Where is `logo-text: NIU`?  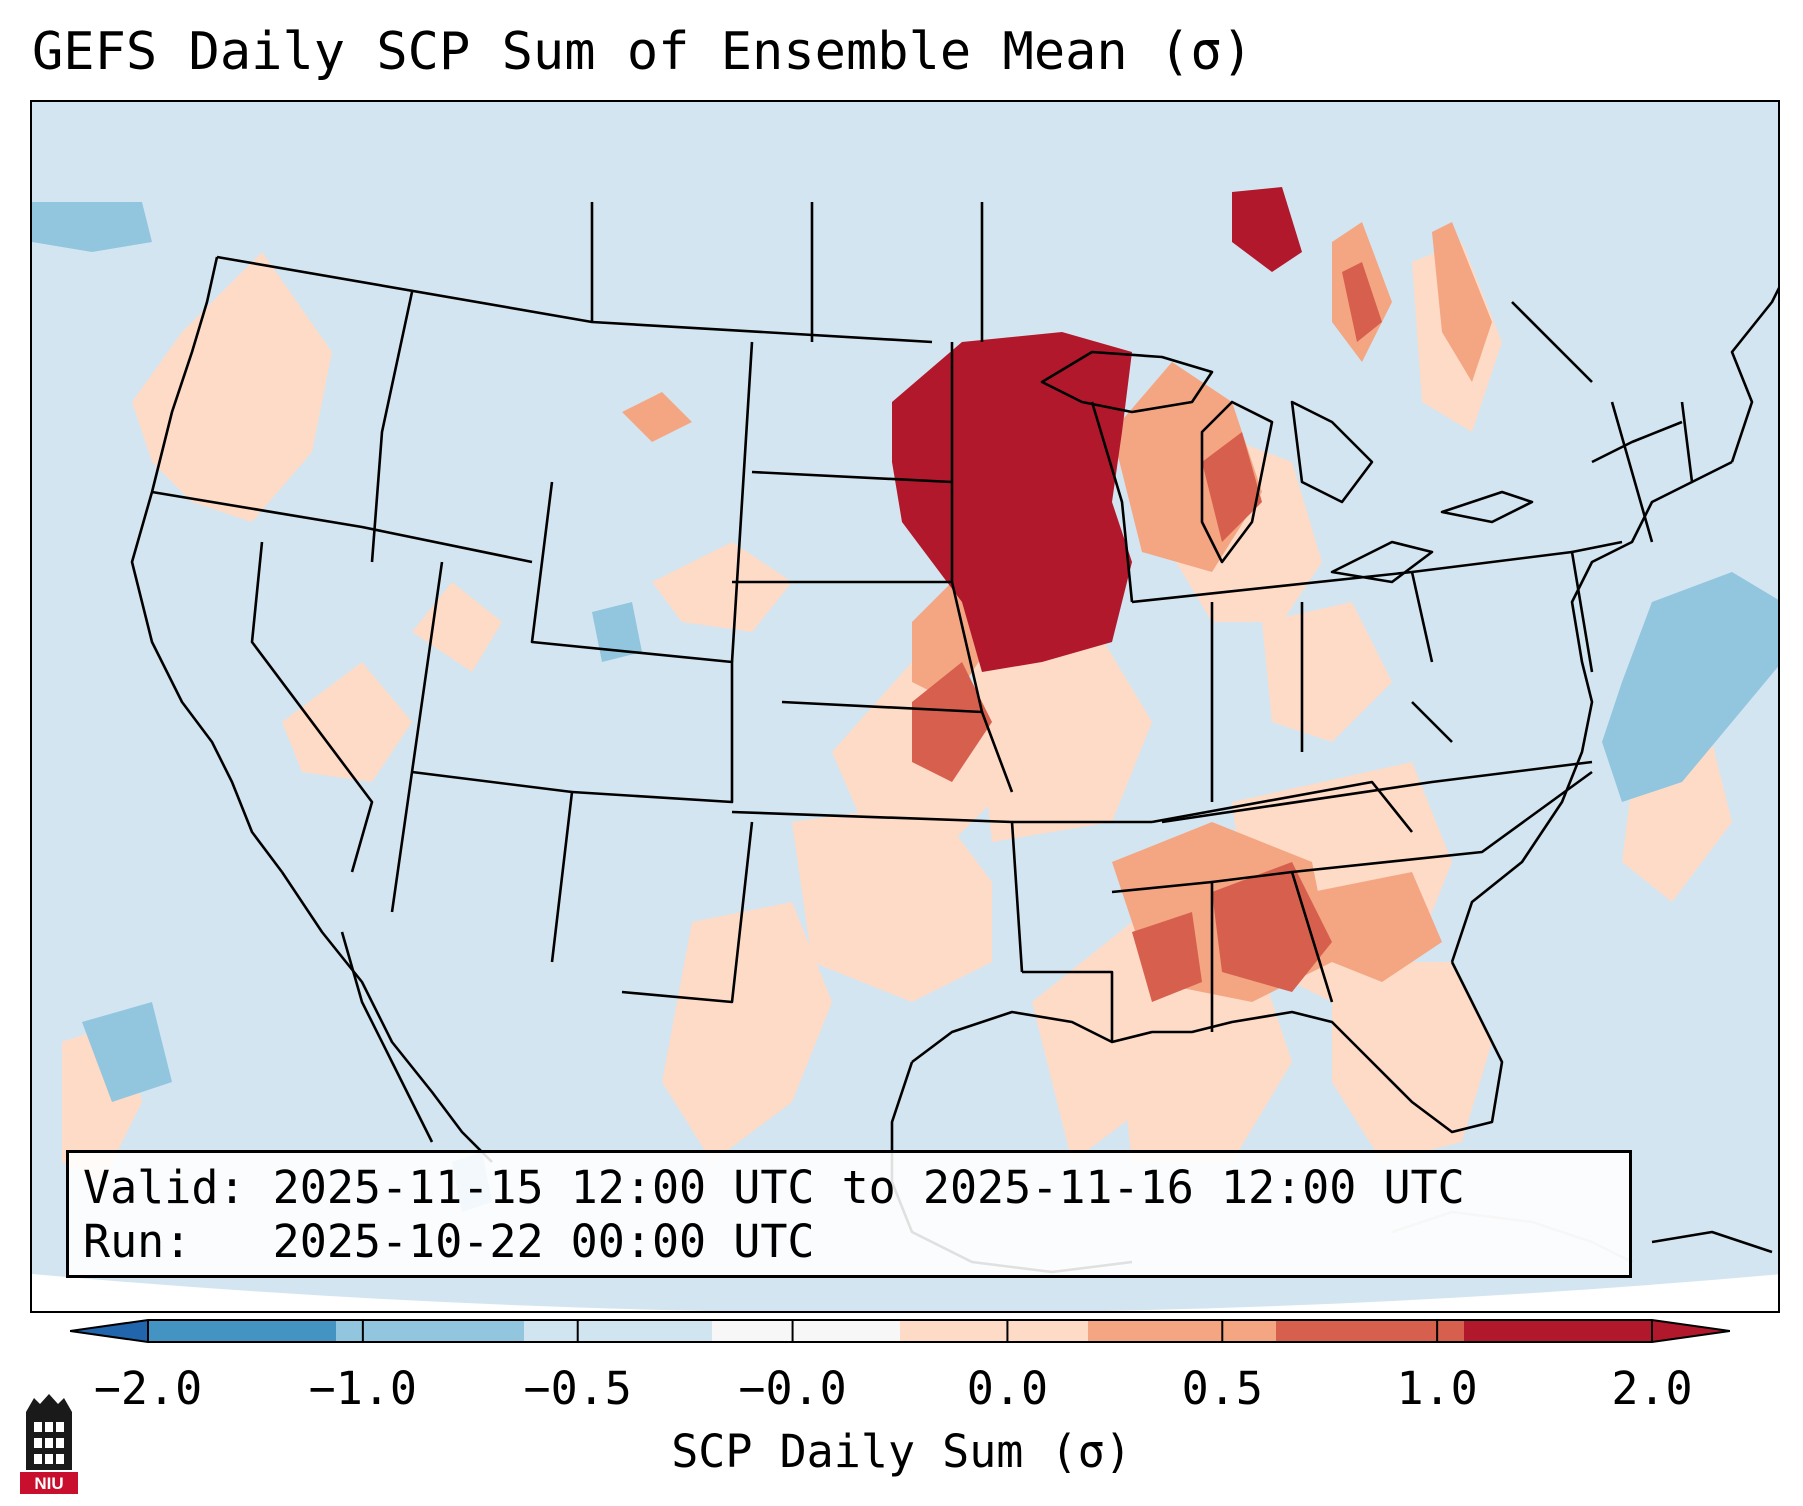
logo-text: NIU is located at coordinates (48, 1483).